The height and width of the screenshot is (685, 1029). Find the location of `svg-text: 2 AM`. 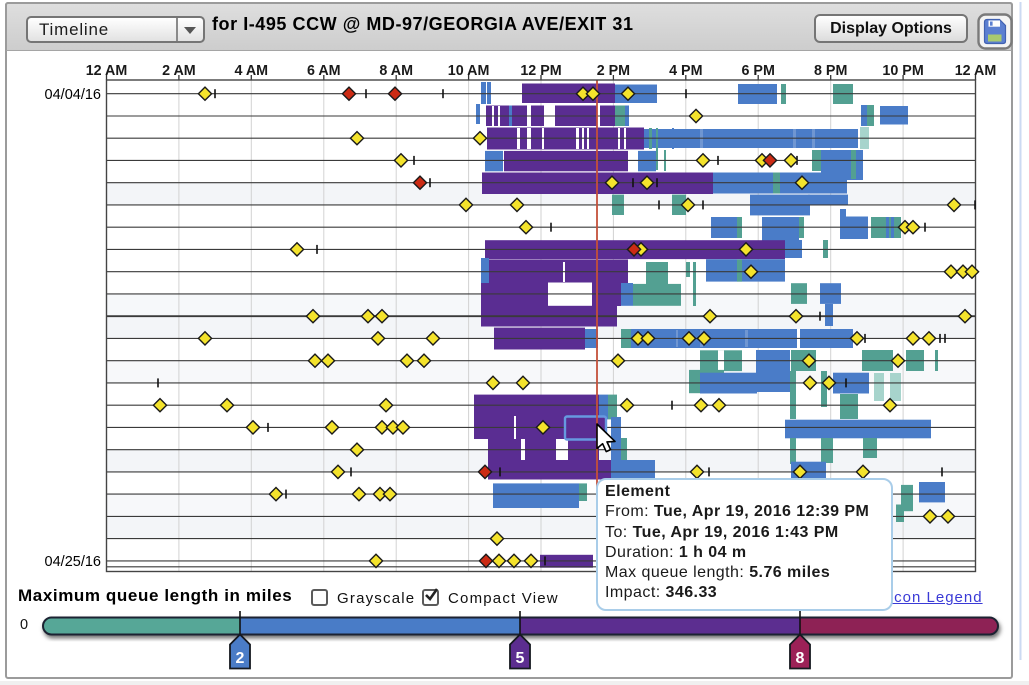

svg-text: 2 AM is located at coordinates (179, 71).